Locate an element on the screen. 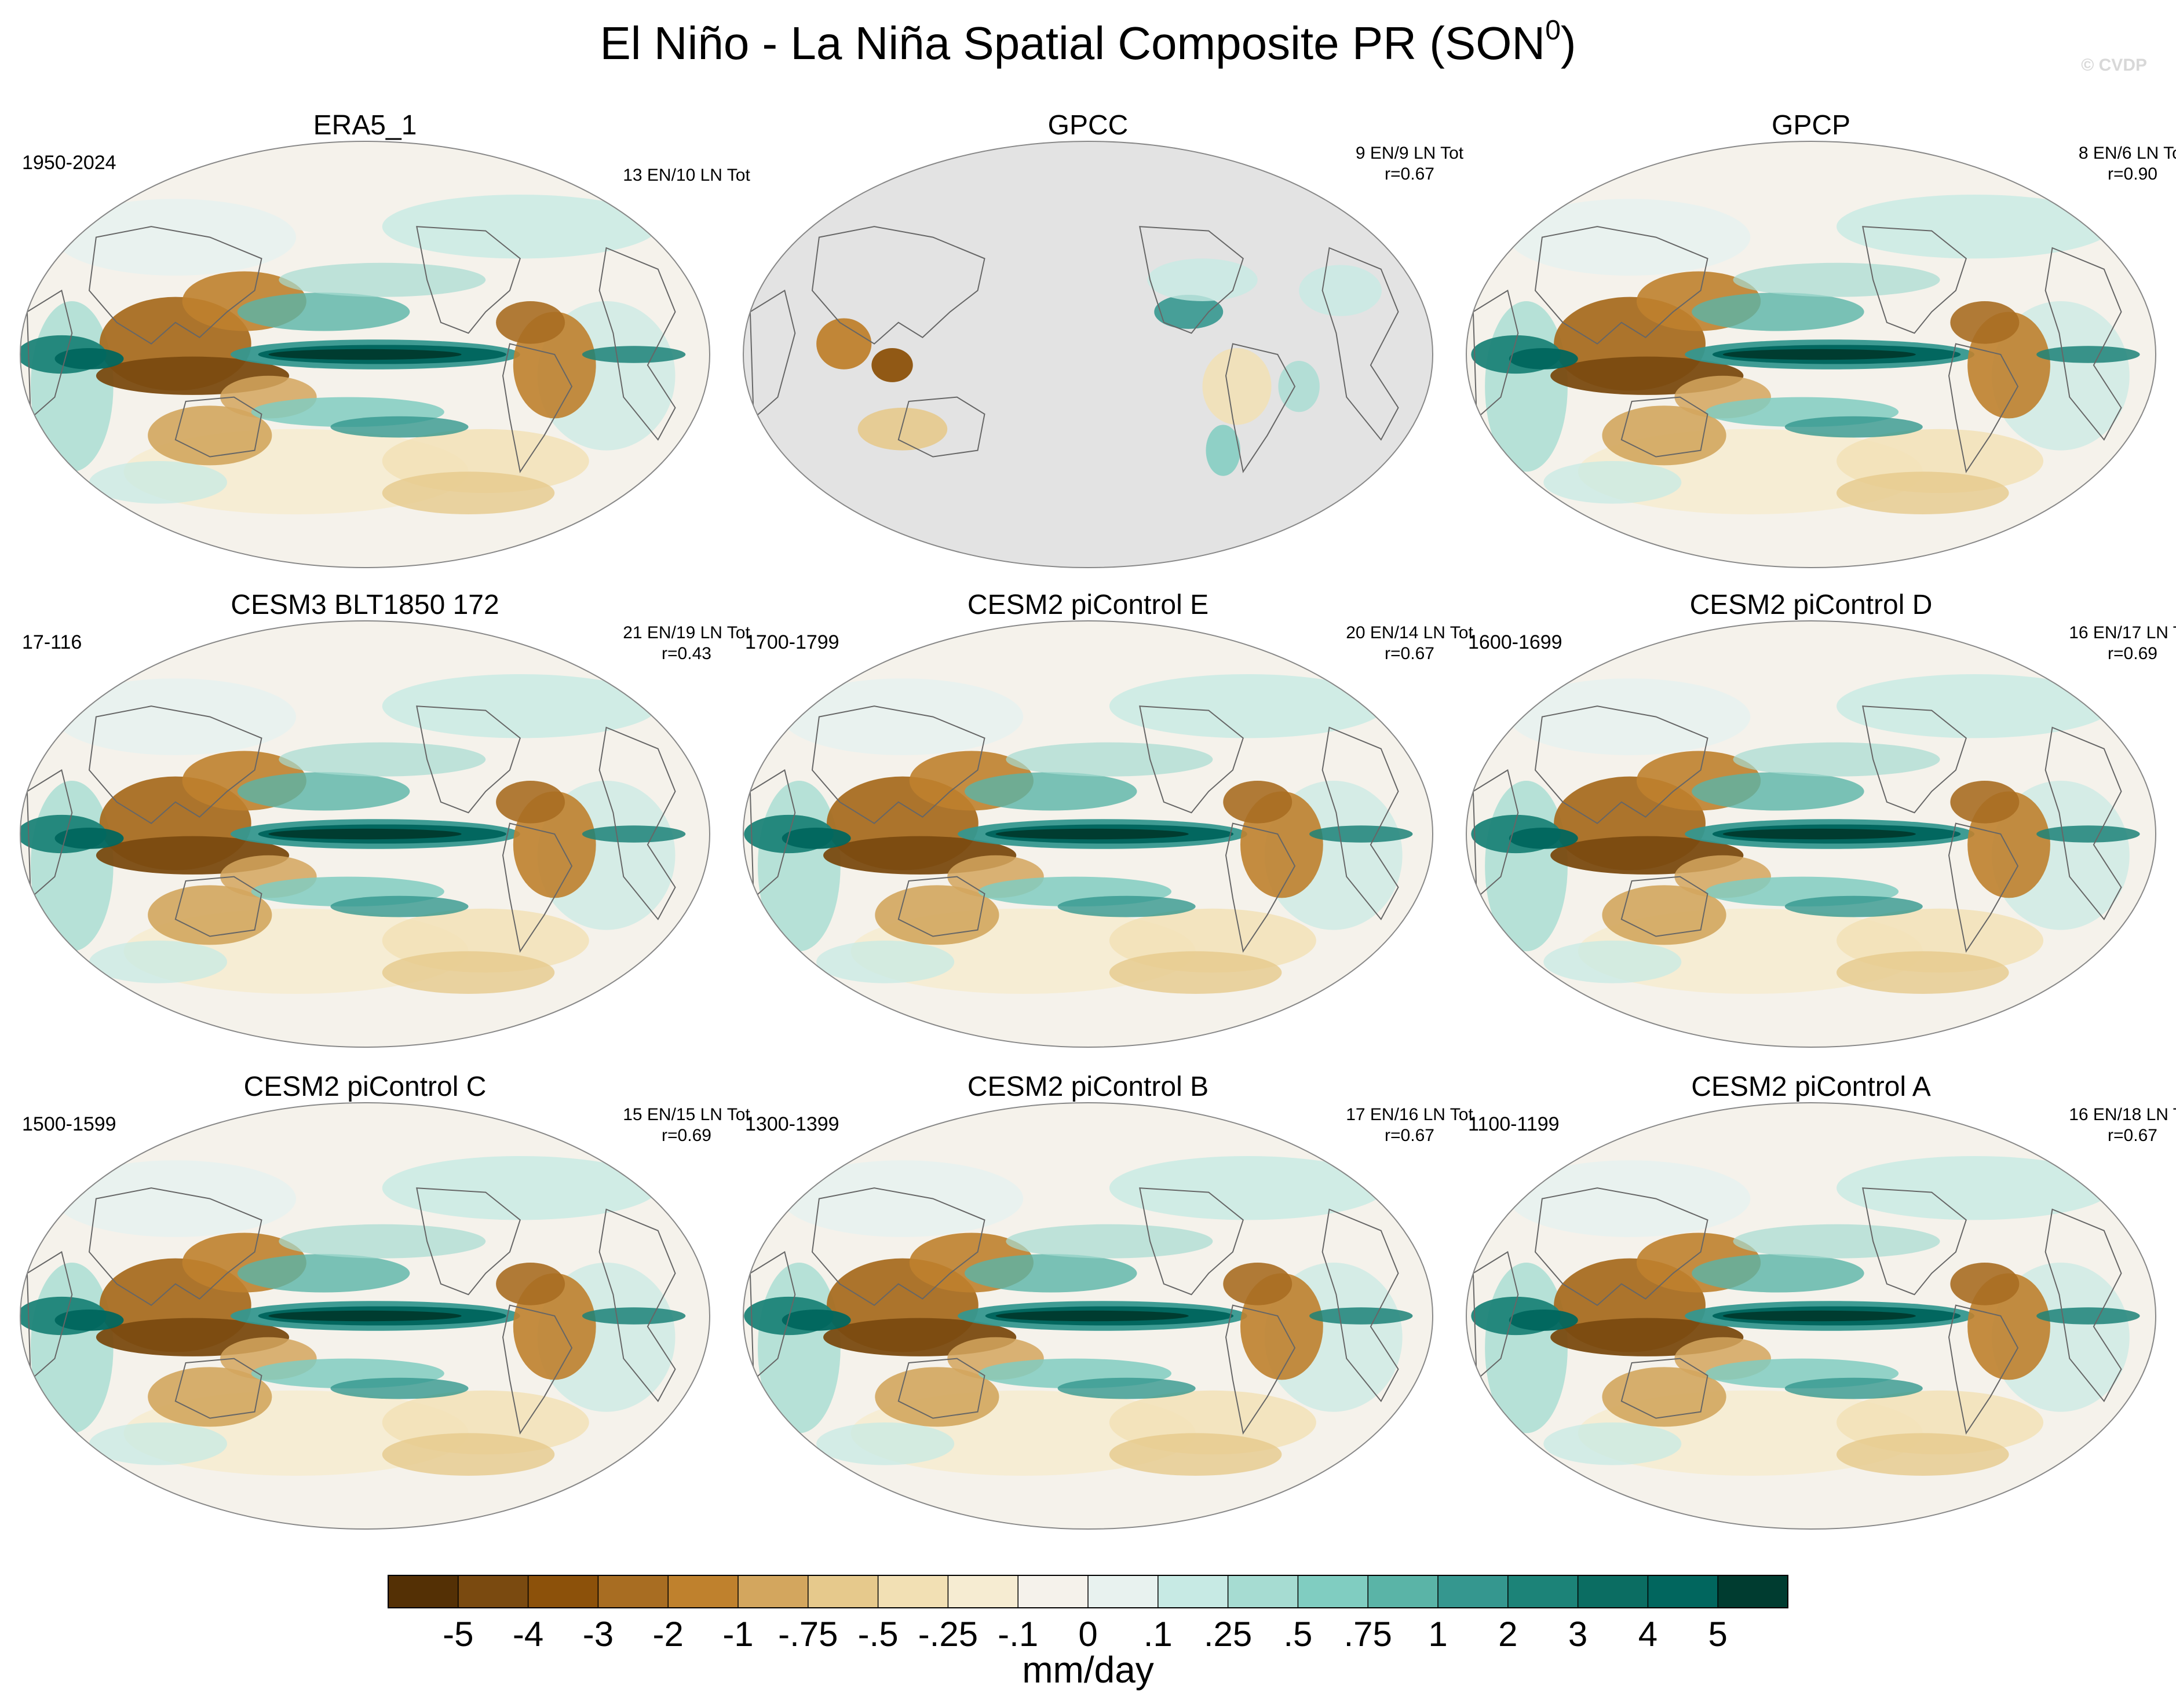 The height and width of the screenshot is (1708, 2176). panel-correlation: r=0.69 is located at coordinates (686, 1135).